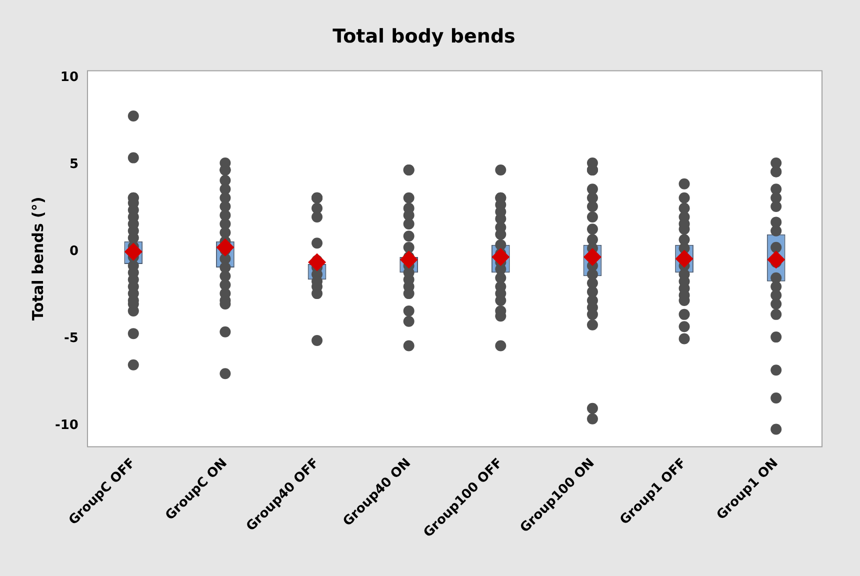 The width and height of the screenshot is (860, 576). What do you see at coordinates (73, 164) in the screenshot?
I see `y-tick-label: 5` at bounding box center [73, 164].